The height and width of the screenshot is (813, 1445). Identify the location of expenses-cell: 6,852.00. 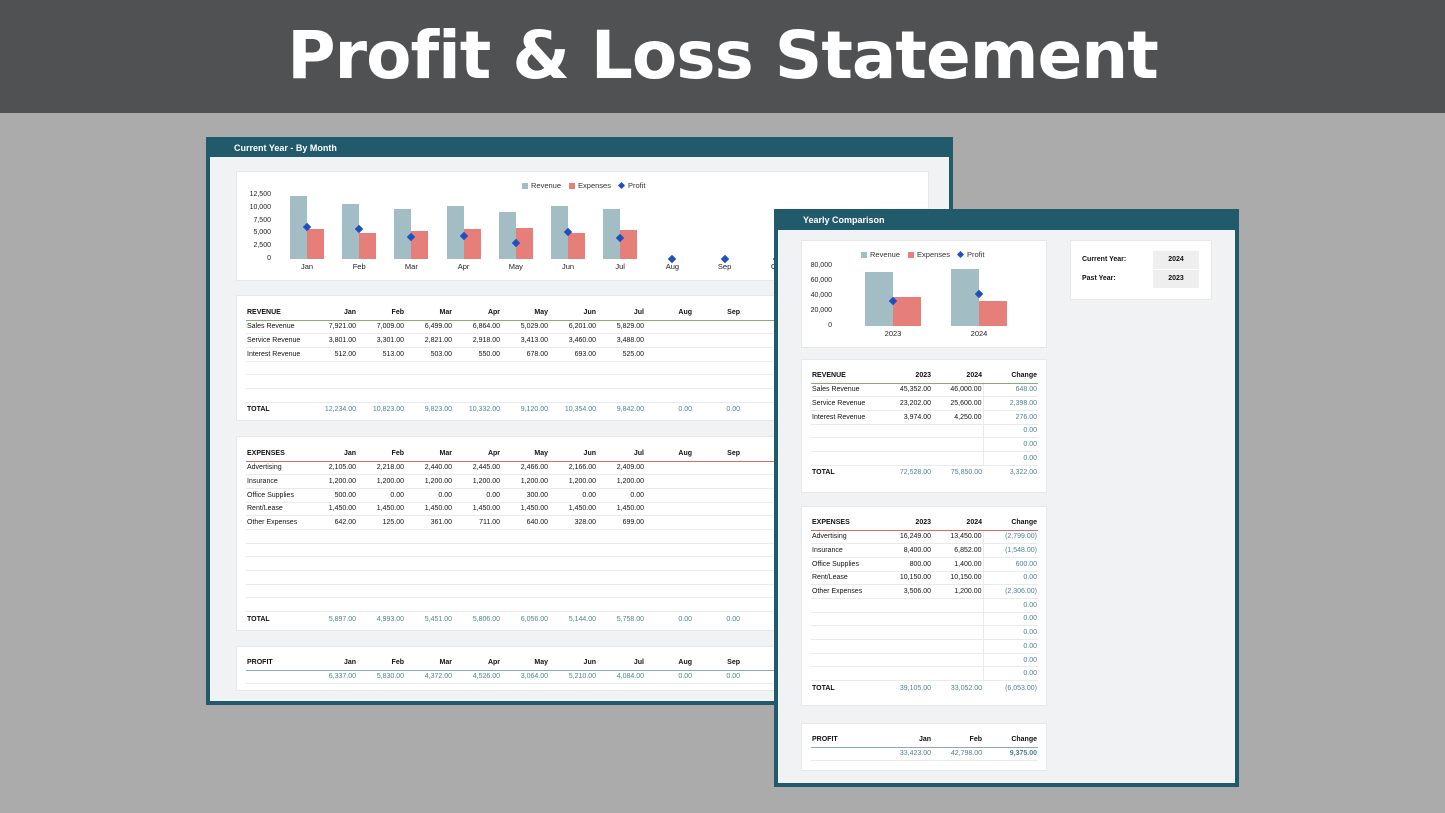
(958, 550).